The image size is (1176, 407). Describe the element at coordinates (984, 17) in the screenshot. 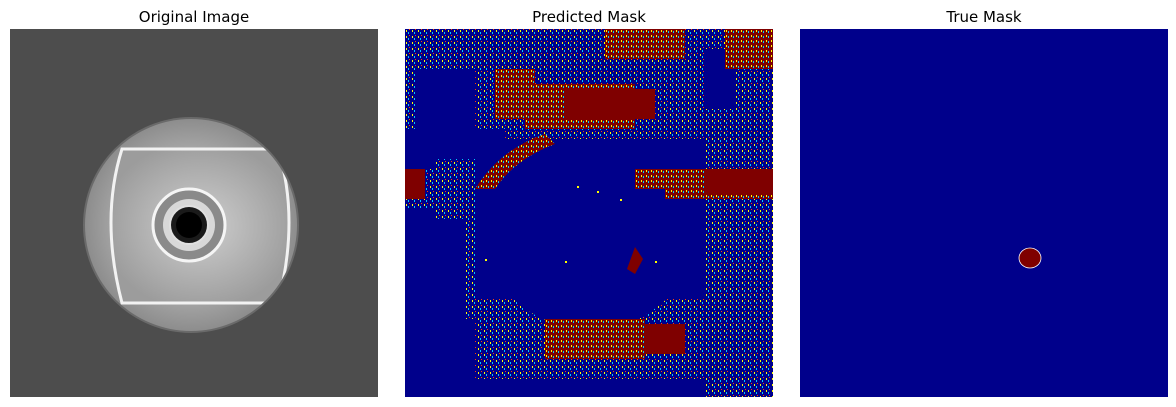

I see `panel-title-true: True Mask` at that location.